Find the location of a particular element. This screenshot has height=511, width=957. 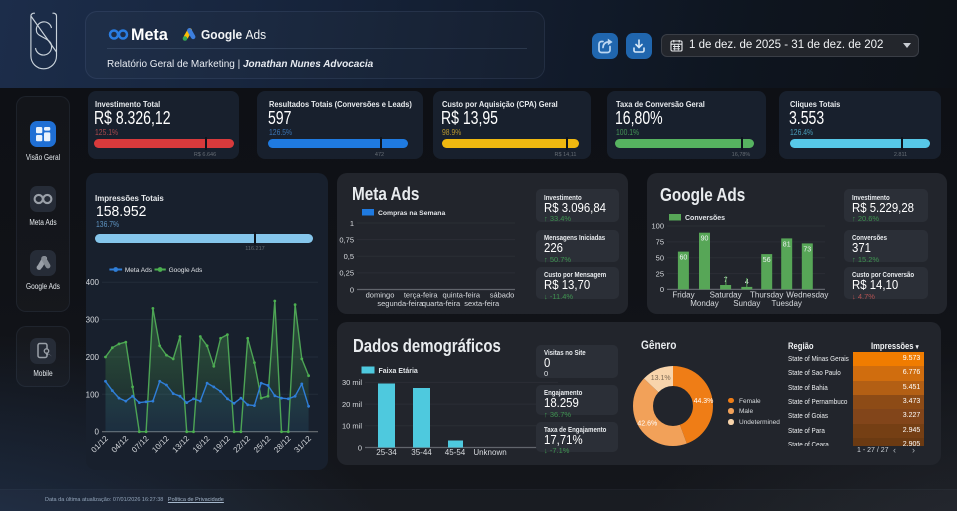

svg-text: 44.3% is located at coordinates (704, 401).